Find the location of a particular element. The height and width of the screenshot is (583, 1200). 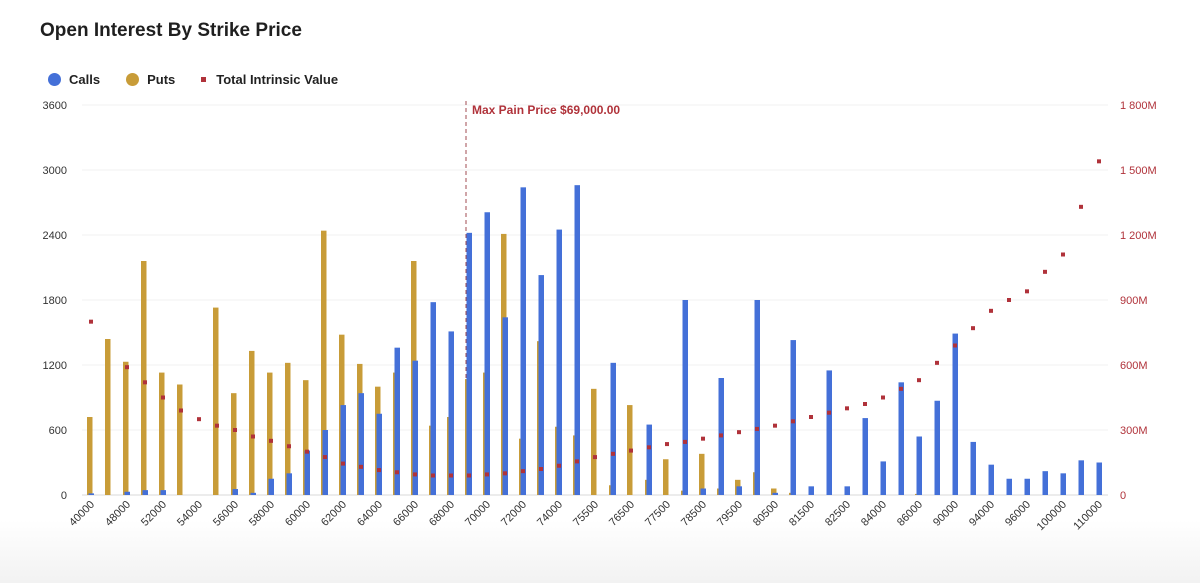

y-left-tick-label: 3000 is located at coordinates (55, 171).